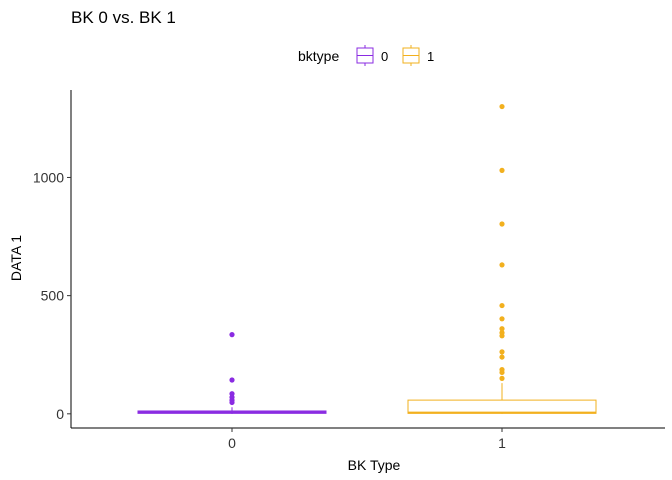  I want to click on y-tick-label: 500, so click(53, 296).